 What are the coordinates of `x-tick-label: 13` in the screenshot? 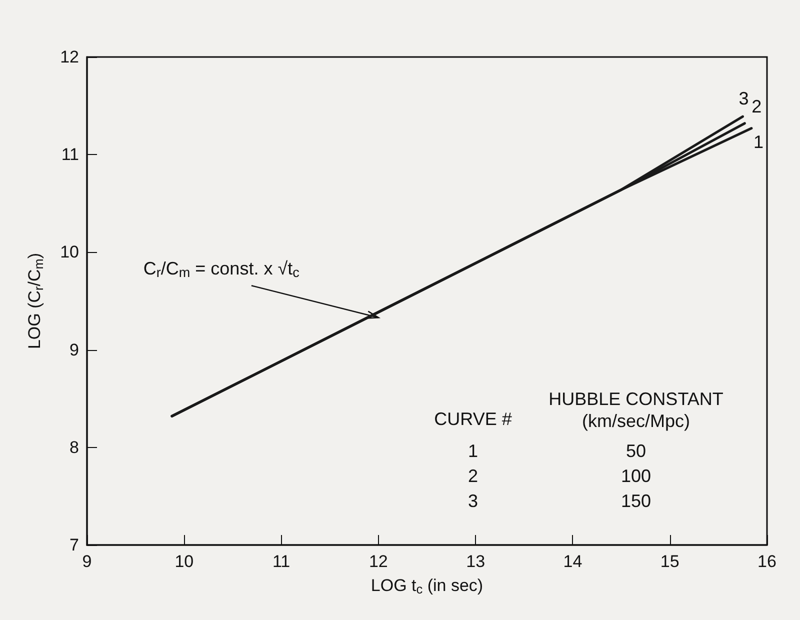 It's located at (476, 561).